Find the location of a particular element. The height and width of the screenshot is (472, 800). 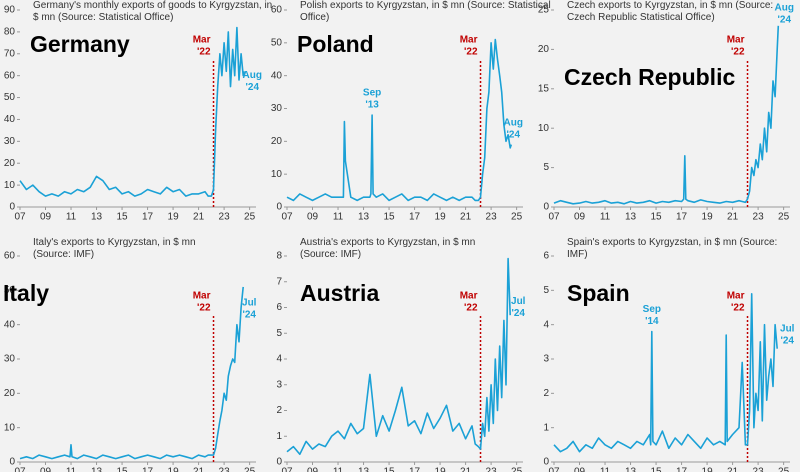

y-tick-label: 25 is located at coordinates (544, 10).